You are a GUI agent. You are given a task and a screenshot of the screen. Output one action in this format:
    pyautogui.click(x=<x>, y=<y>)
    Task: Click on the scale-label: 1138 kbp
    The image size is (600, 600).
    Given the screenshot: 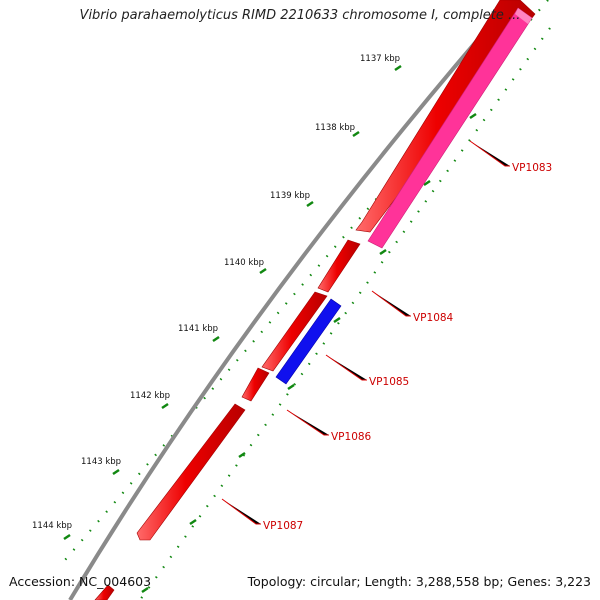 What is the action you would take?
    pyautogui.click(x=335, y=128)
    